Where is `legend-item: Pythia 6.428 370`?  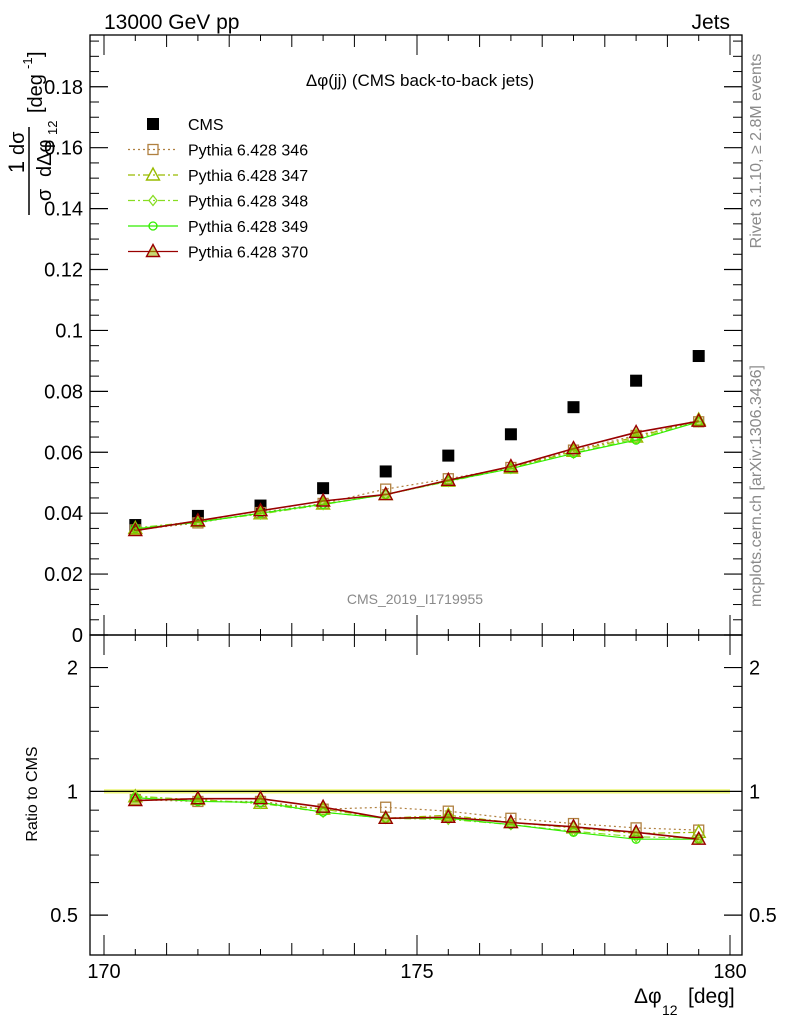
legend-item: Pythia 6.428 370 is located at coordinates (218, 252).